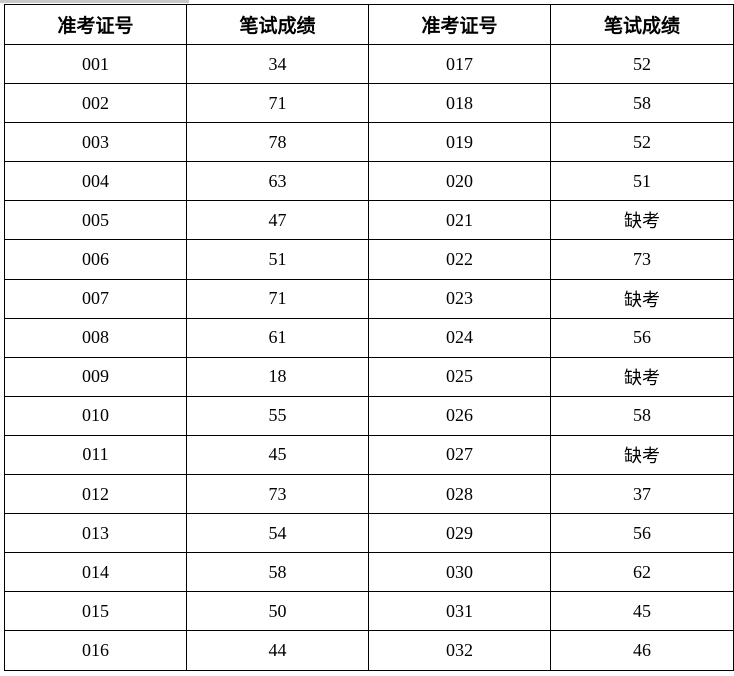 This screenshot has width=734, height=676. I want to click on exam-id-cell: 011, so click(95, 455).